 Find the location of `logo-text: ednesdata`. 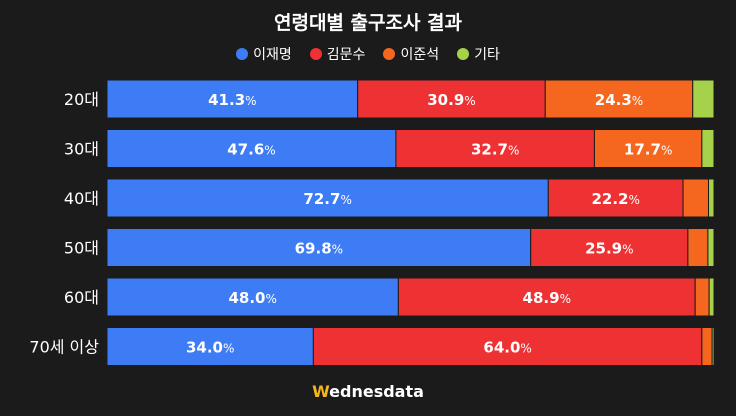

logo-text: ednesdata is located at coordinates (376, 391).